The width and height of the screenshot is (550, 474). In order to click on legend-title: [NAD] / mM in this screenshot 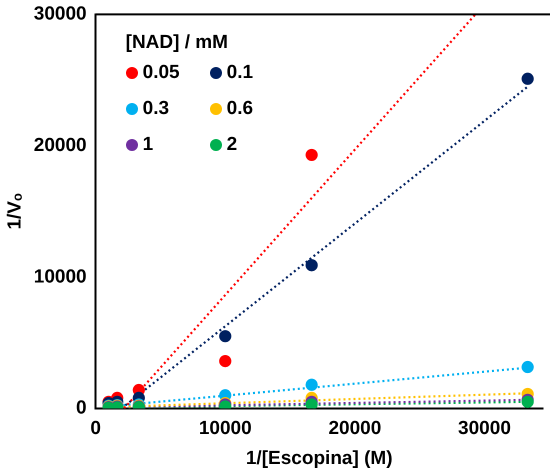, I will do `click(178, 43)`.